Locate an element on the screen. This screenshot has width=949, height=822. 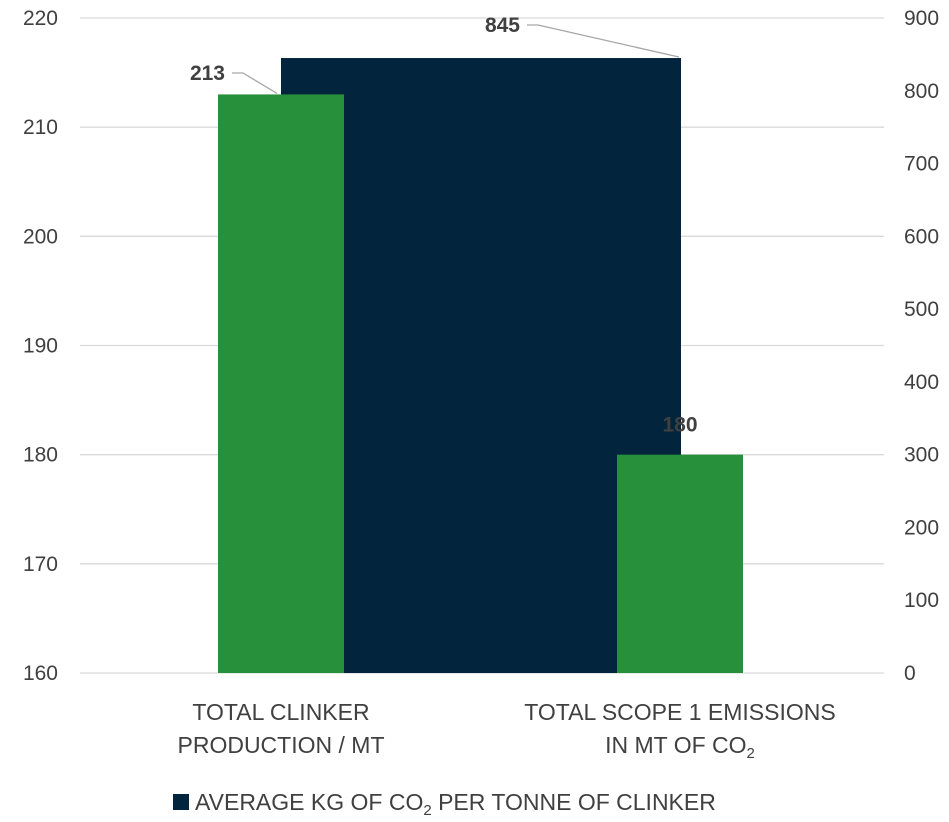
right-axis-tick-label: 400 is located at coordinates (921, 382).